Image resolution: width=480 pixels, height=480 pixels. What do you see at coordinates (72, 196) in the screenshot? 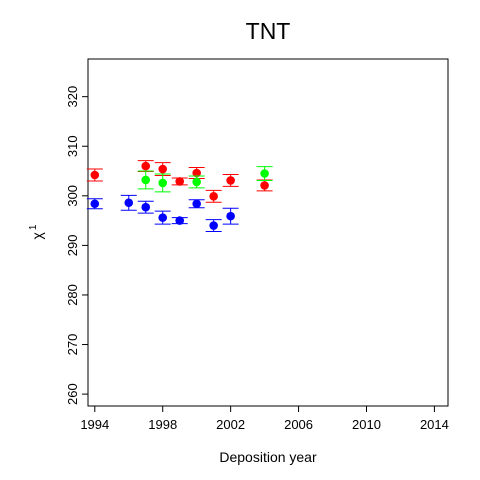
I see `y-tick-label-300: 300` at bounding box center [72, 196].